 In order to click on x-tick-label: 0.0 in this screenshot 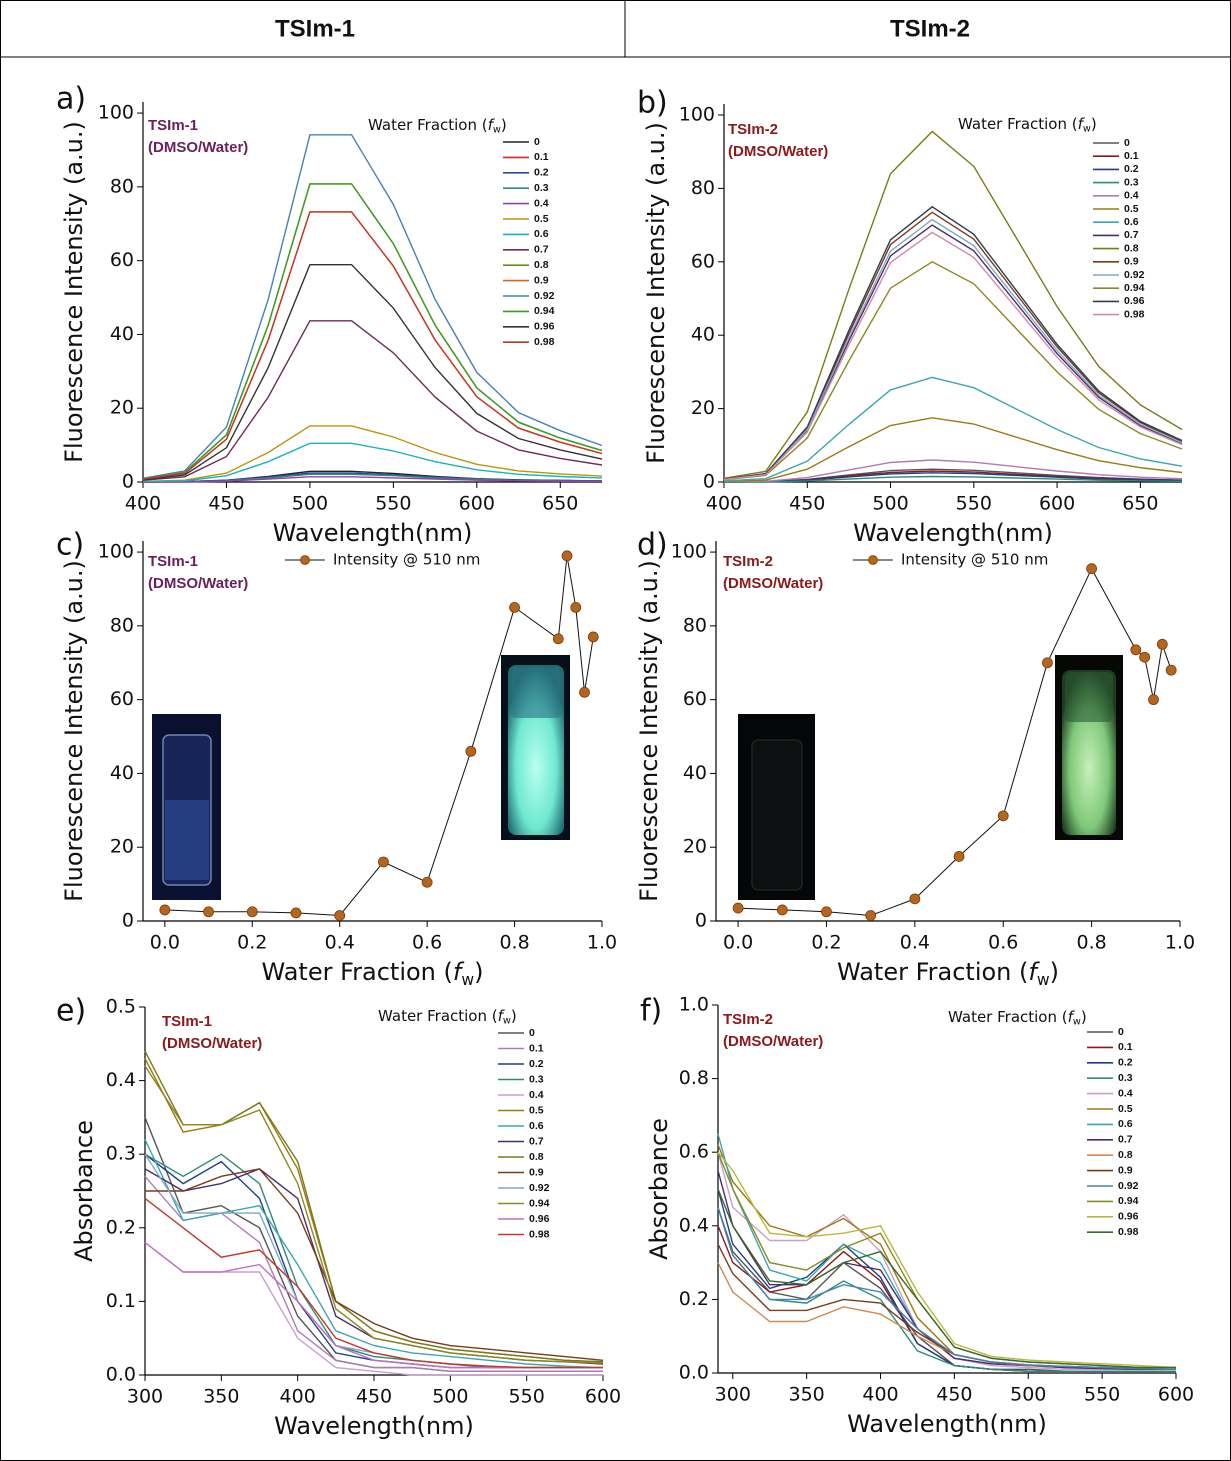, I will do `click(165, 943)`.